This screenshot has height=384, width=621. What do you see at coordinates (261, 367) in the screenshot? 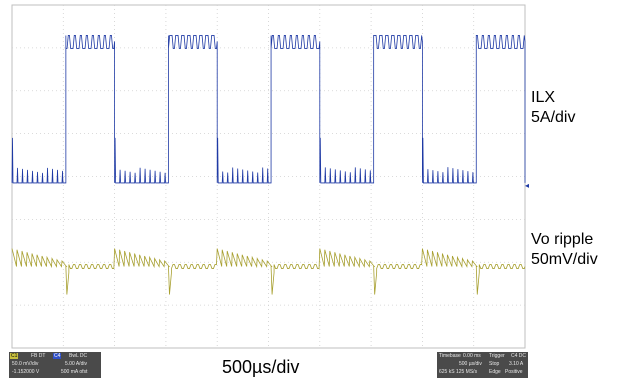
I see `timebase-caption: 500µs/div` at bounding box center [261, 367].